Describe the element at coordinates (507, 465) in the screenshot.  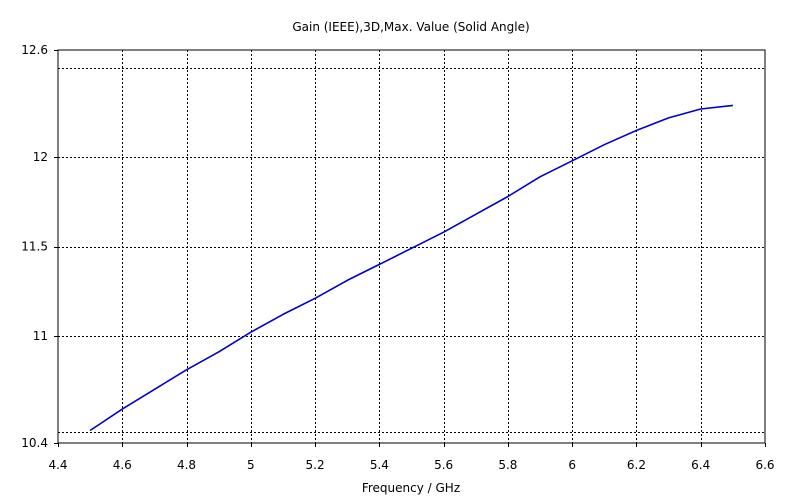
I see `x-tick-label: 5.8` at that location.